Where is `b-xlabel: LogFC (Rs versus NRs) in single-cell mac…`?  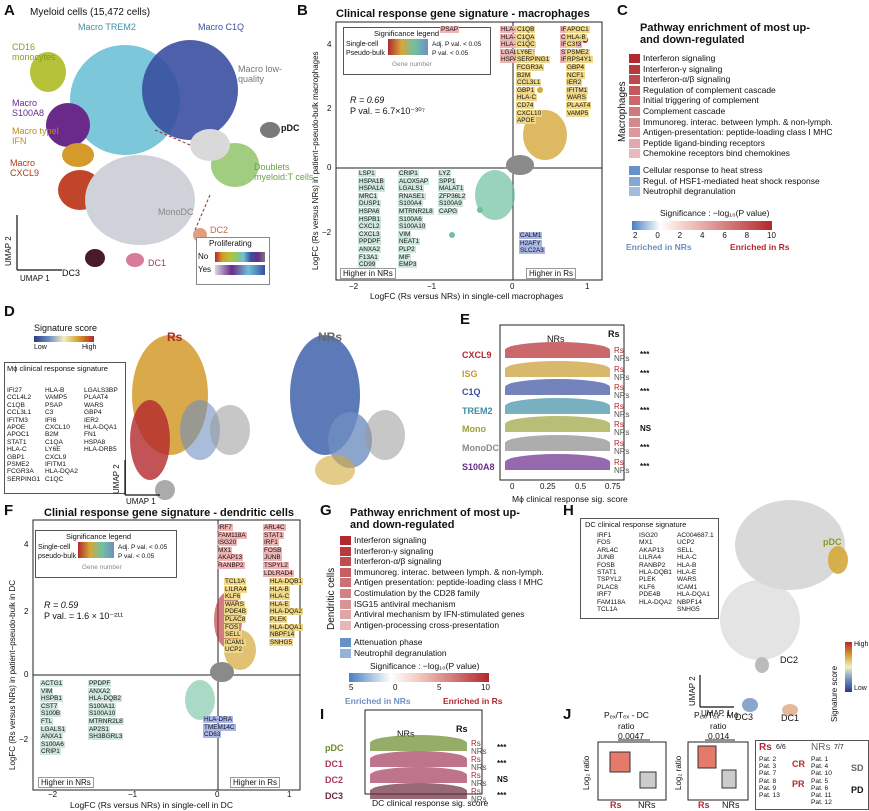 b-xlabel: LogFC (Rs versus NRs) in single-cell mac… is located at coordinates (467, 296).